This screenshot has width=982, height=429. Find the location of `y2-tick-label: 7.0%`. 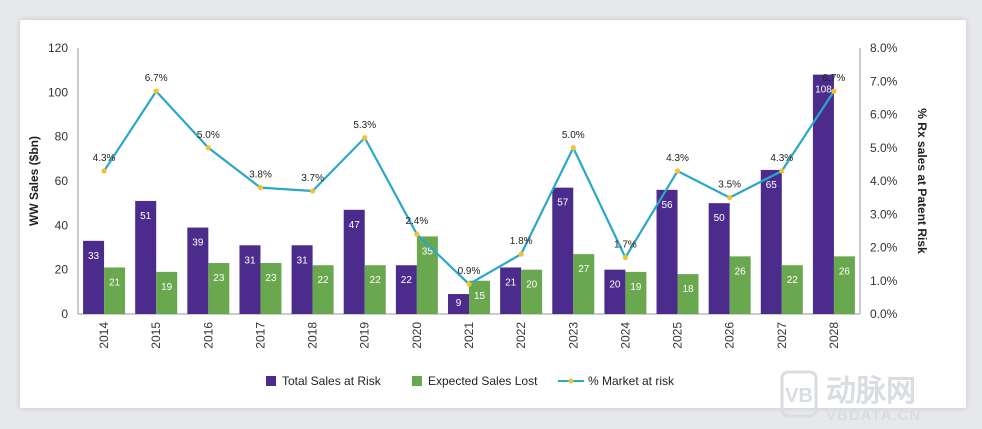

y2-tick-label: 7.0% is located at coordinates (884, 81).